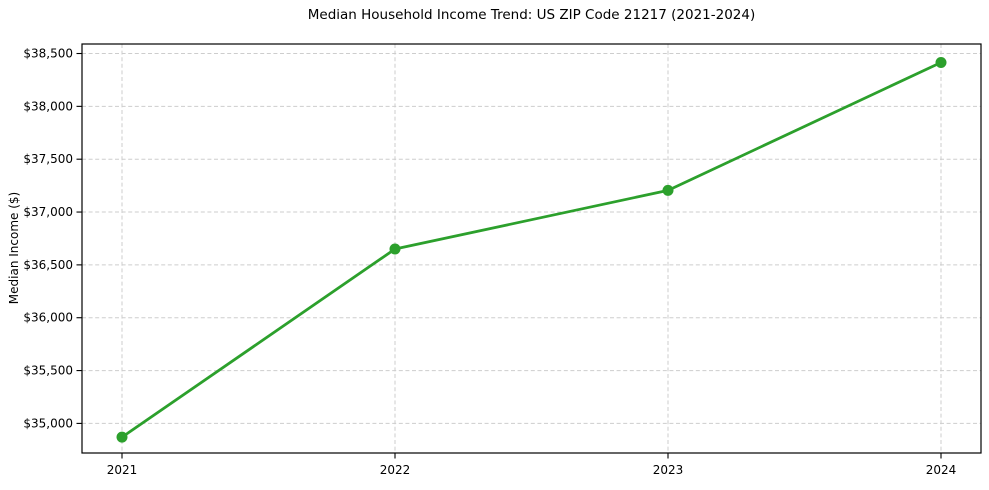 The height and width of the screenshot is (490, 989). I want to click on y-tick-label: $38,000, so click(48, 106).